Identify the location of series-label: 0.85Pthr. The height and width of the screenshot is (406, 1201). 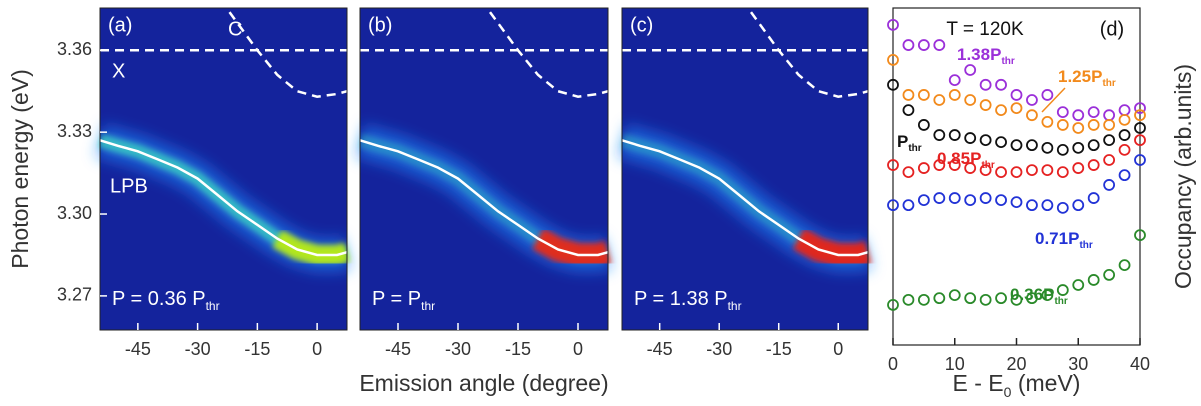
(966, 160).